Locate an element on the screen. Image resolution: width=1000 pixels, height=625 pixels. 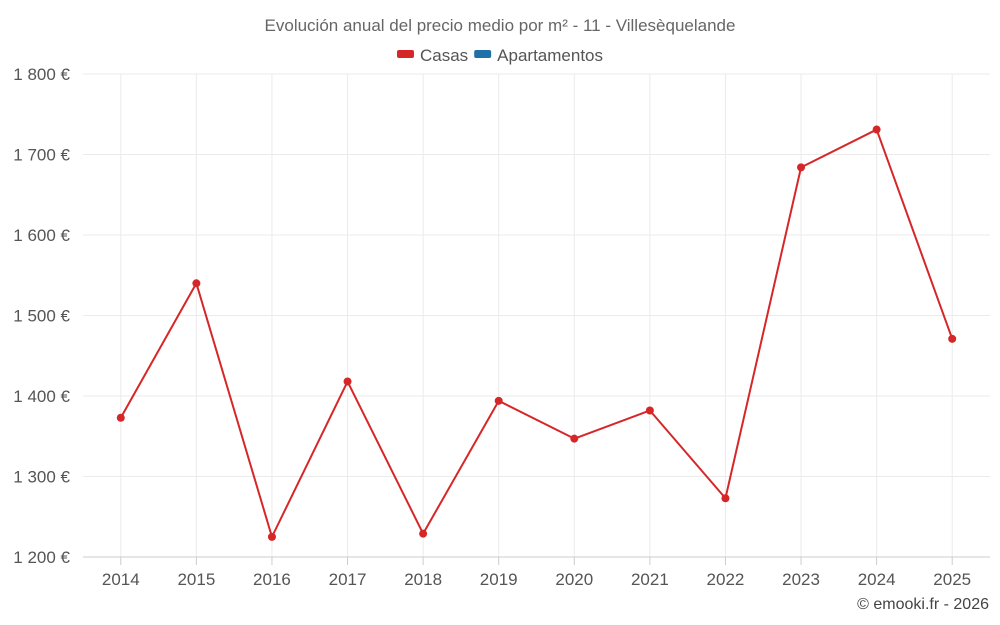
x-tick-label: 2018 is located at coordinates (423, 579).